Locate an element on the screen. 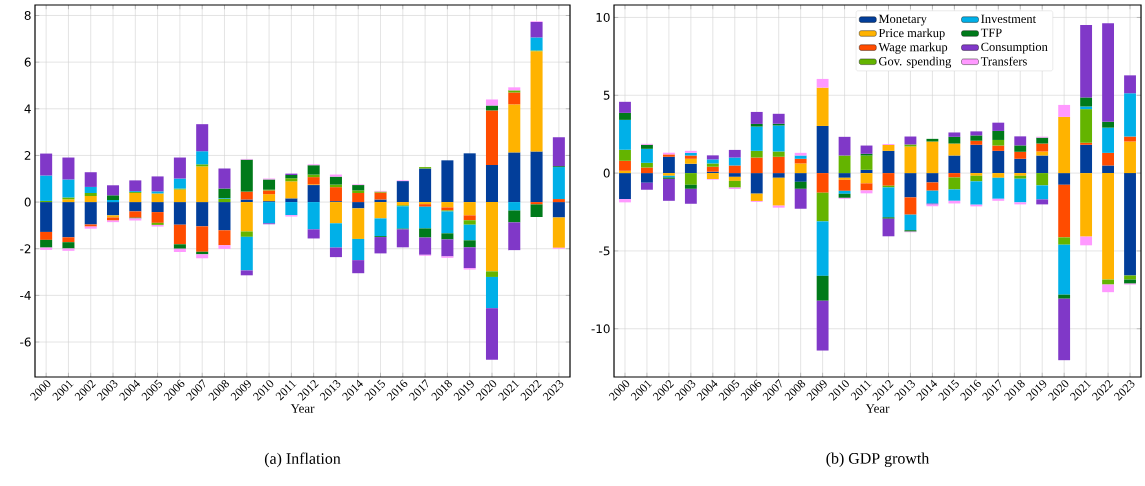 Image resolution: width=1145 pixels, height=486 pixels. y-tick-label: -5 is located at coordinates (604, 251).